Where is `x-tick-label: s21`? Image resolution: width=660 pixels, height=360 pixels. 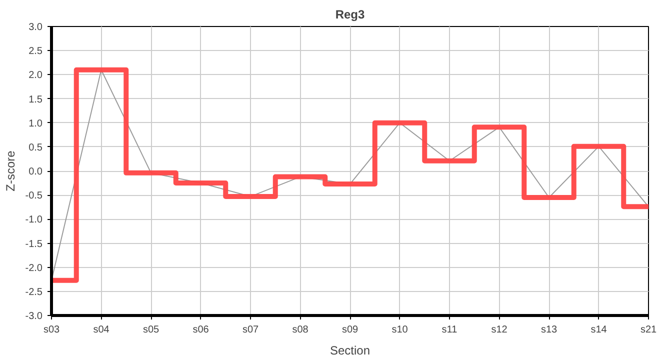 x-tick-label: s21 is located at coordinates (648, 330).